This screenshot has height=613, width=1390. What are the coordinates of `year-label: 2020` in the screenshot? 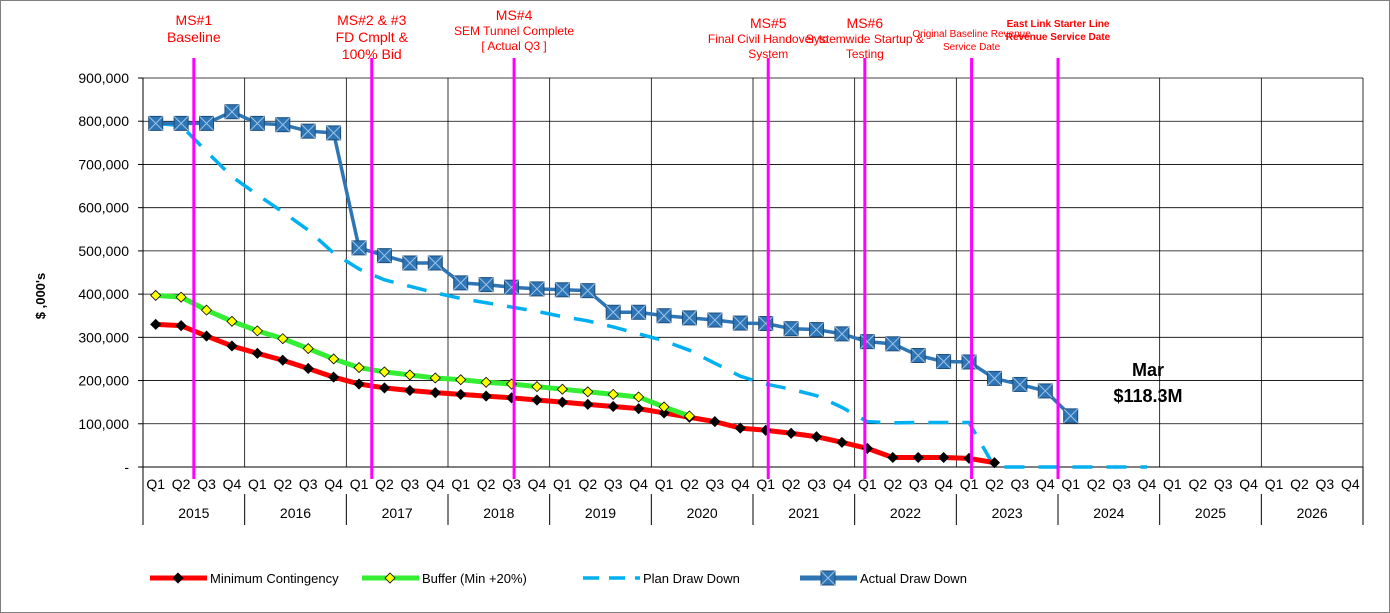 It's located at (702, 513).